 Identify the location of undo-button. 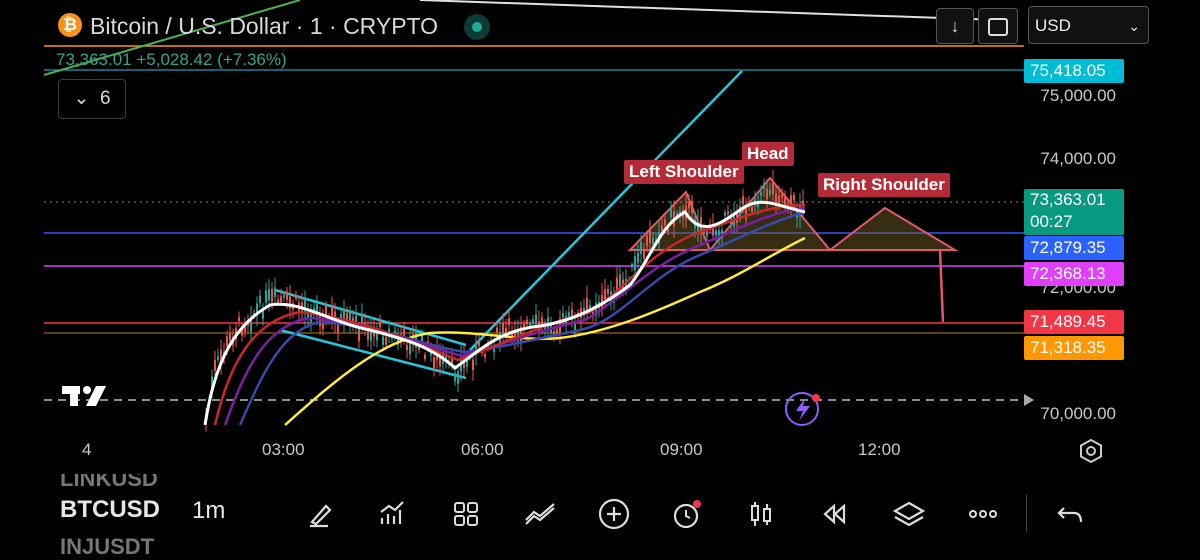
(1070, 514).